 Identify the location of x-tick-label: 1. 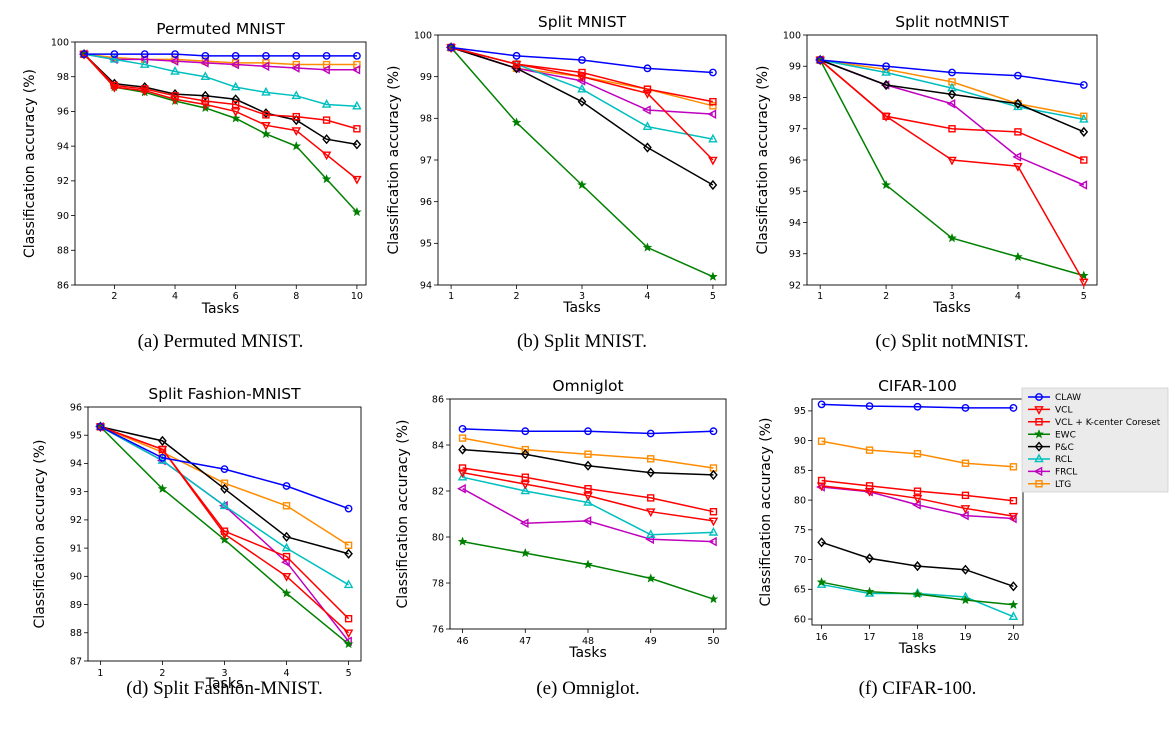
(451, 296).